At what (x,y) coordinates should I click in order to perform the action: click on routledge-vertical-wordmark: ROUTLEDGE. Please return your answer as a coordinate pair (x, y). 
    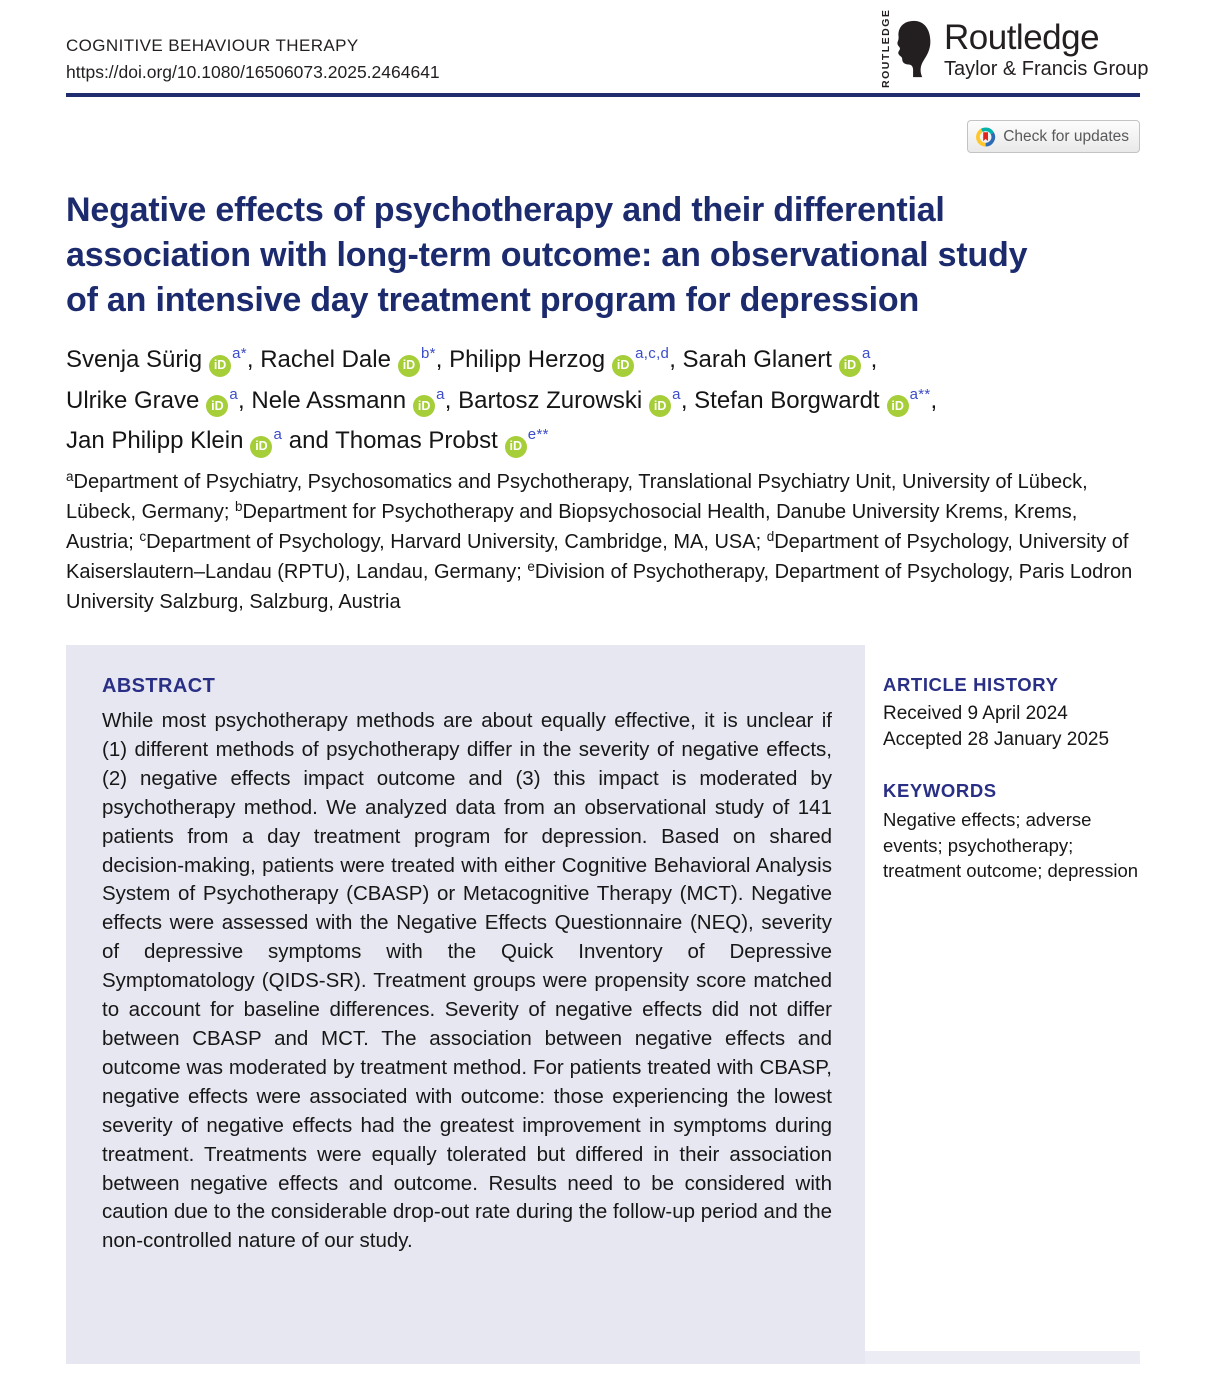
    Looking at the image, I should click on (886, 48).